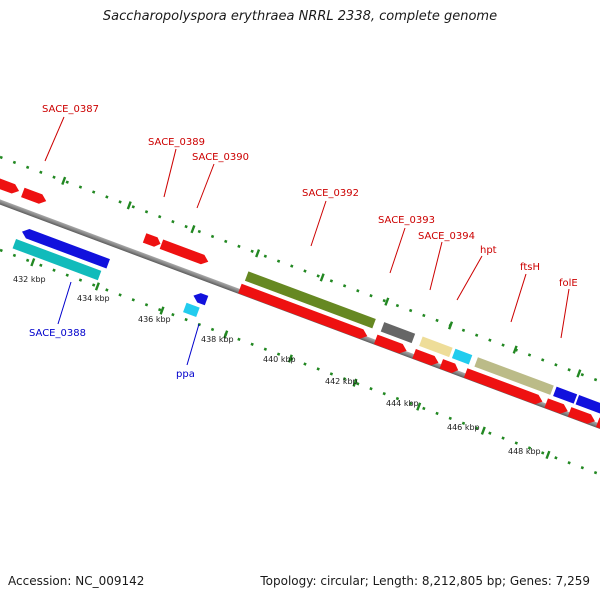 The width and height of the screenshot is (600, 600). I want to click on scale-label: 446 kbp, so click(463, 427).